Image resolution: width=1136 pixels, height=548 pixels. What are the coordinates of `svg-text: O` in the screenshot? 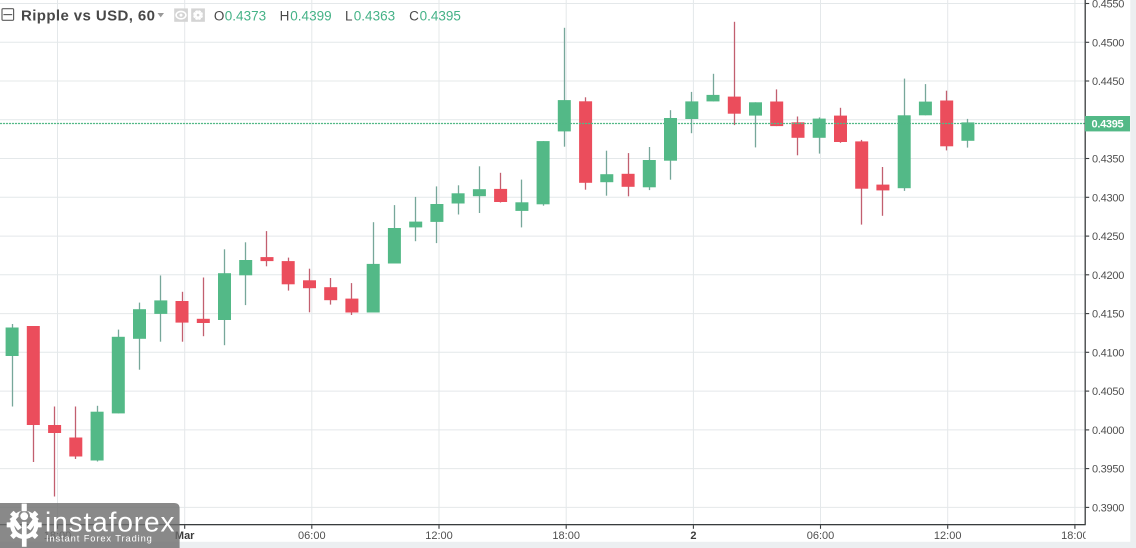 It's located at (219, 16).